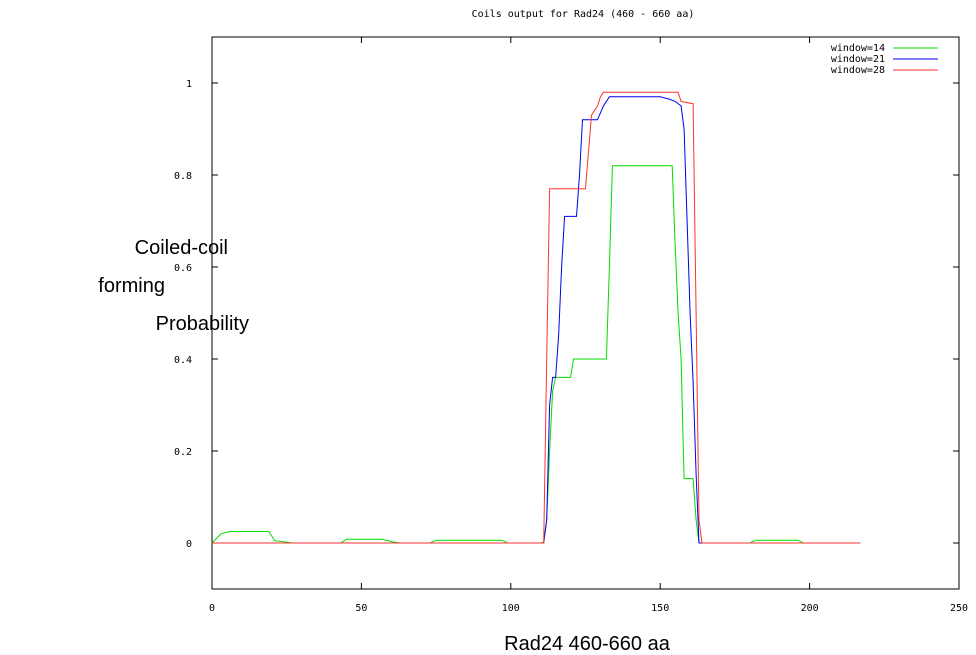 The width and height of the screenshot is (976, 655). What do you see at coordinates (183, 268) in the screenshot?
I see `y-tick-label: 0.6` at bounding box center [183, 268].